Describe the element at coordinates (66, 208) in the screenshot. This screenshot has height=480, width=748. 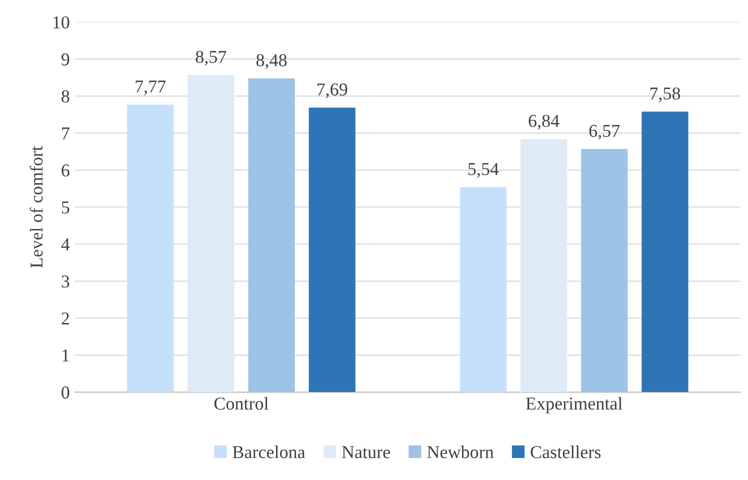
I see `y-tick-label: 5` at that location.